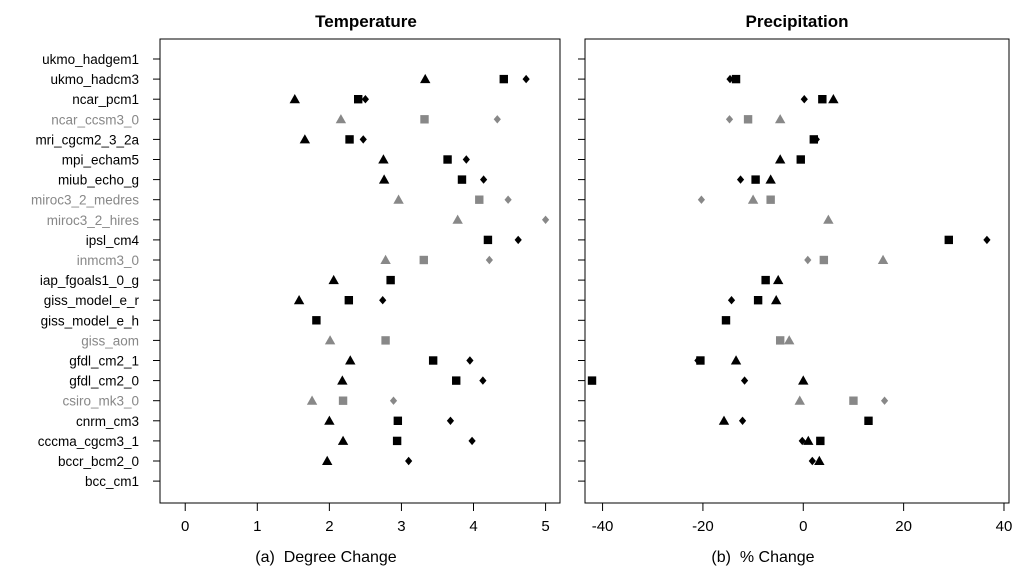 This screenshot has width=1013, height=569. What do you see at coordinates (94, 79) in the screenshot?
I see `model-label-ukmo-hadcm3: ukmo_hadcm3` at bounding box center [94, 79].